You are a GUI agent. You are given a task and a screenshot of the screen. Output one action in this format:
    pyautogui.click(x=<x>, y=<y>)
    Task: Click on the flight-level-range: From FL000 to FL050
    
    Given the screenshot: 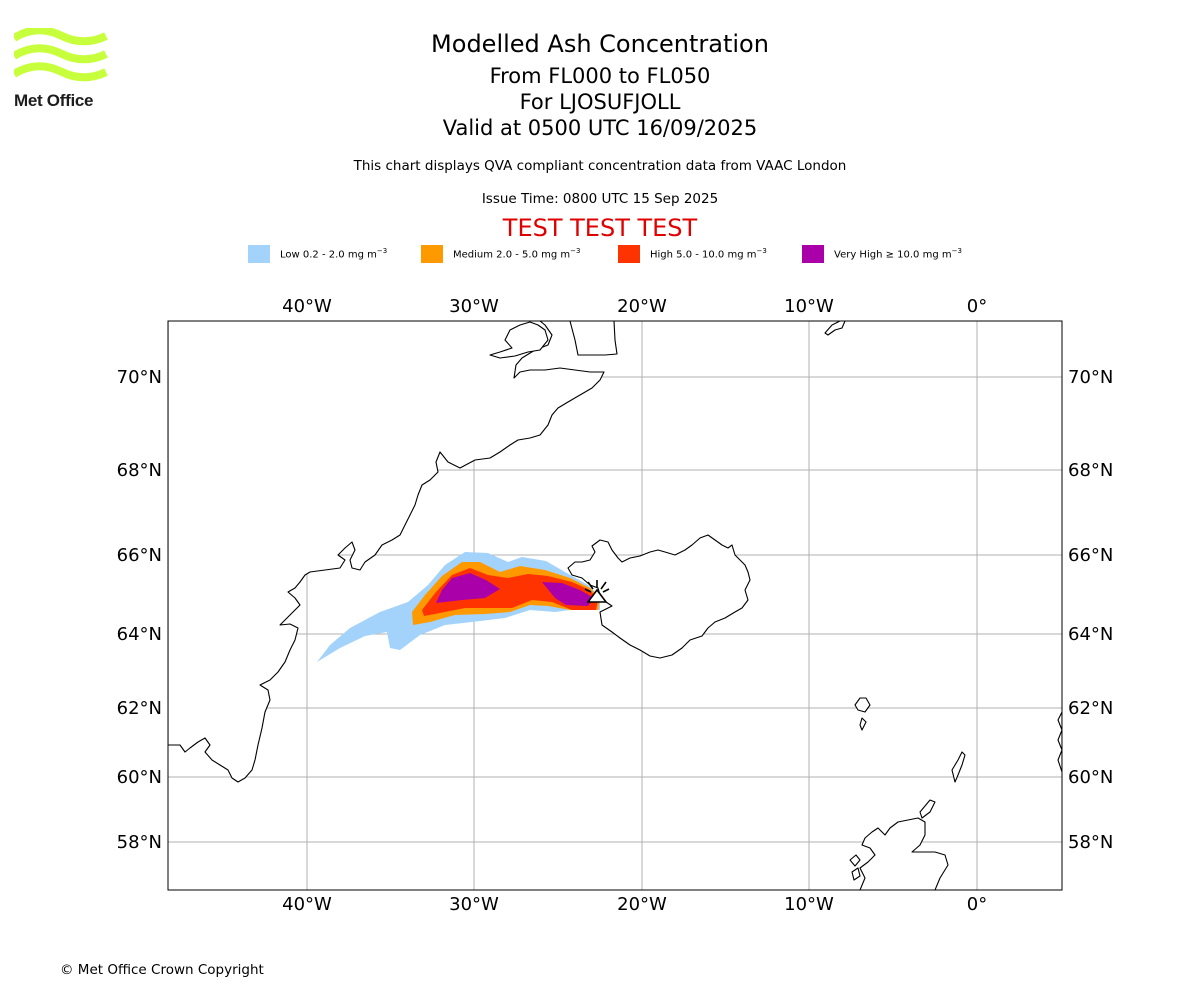 What is the action you would take?
    pyautogui.click(x=600, y=76)
    